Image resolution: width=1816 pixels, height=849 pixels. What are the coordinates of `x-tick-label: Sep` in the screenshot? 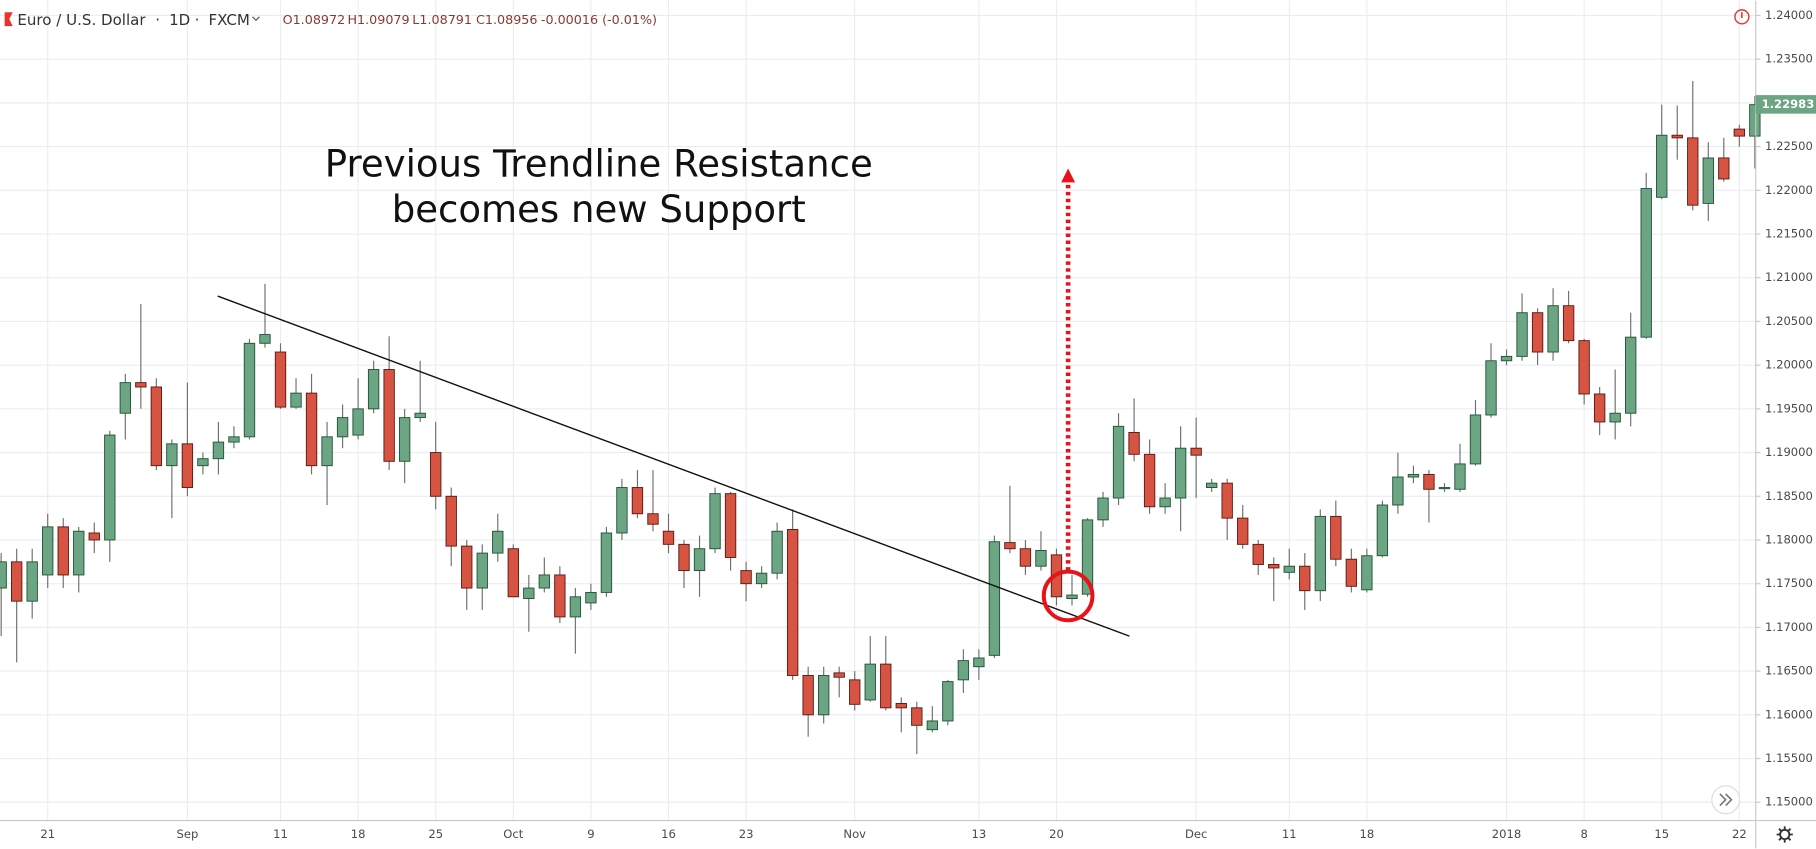 It's located at (187, 834).